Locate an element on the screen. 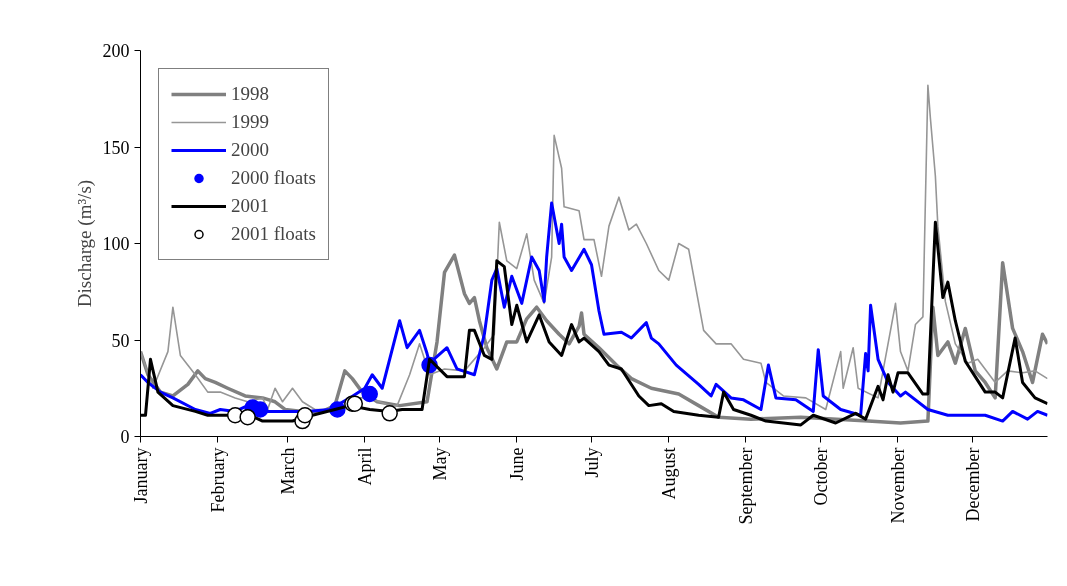  y-tick-label: 50 is located at coordinates (120, 340).